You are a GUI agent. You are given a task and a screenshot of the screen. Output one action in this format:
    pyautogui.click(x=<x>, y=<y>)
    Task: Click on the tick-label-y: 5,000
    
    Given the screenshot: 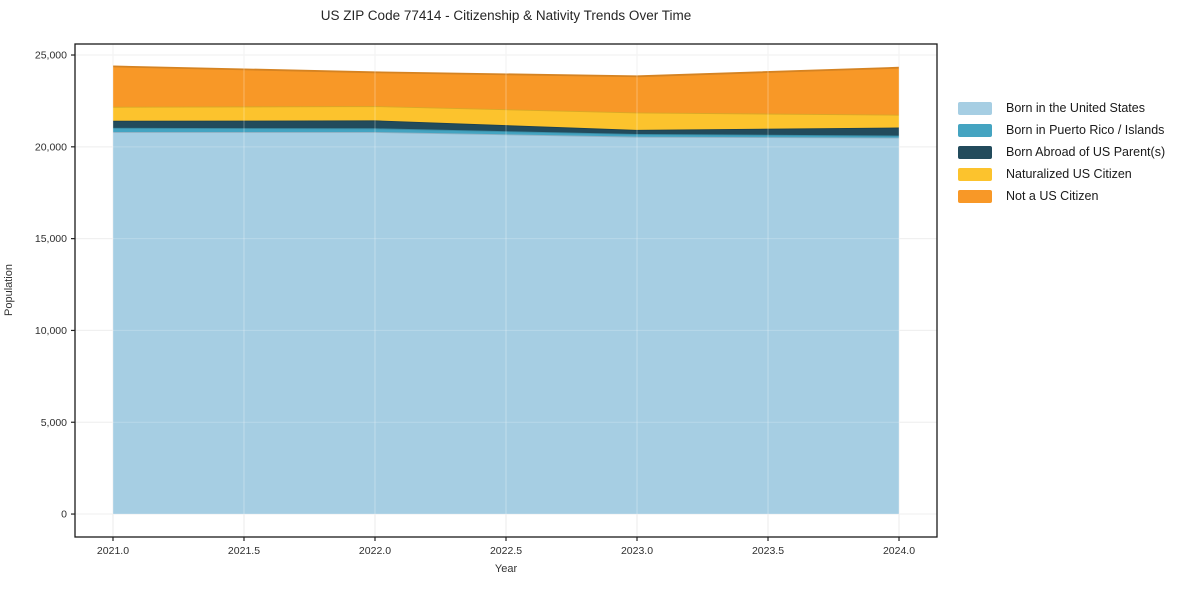 What is the action you would take?
    pyautogui.click(x=54, y=423)
    